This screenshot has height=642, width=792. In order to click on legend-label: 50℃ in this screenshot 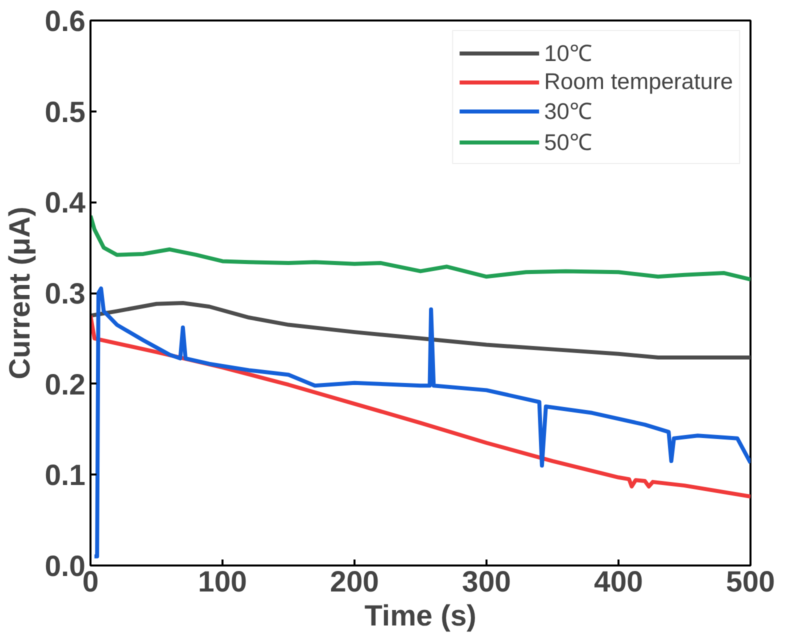, I will do `click(568, 142)`.